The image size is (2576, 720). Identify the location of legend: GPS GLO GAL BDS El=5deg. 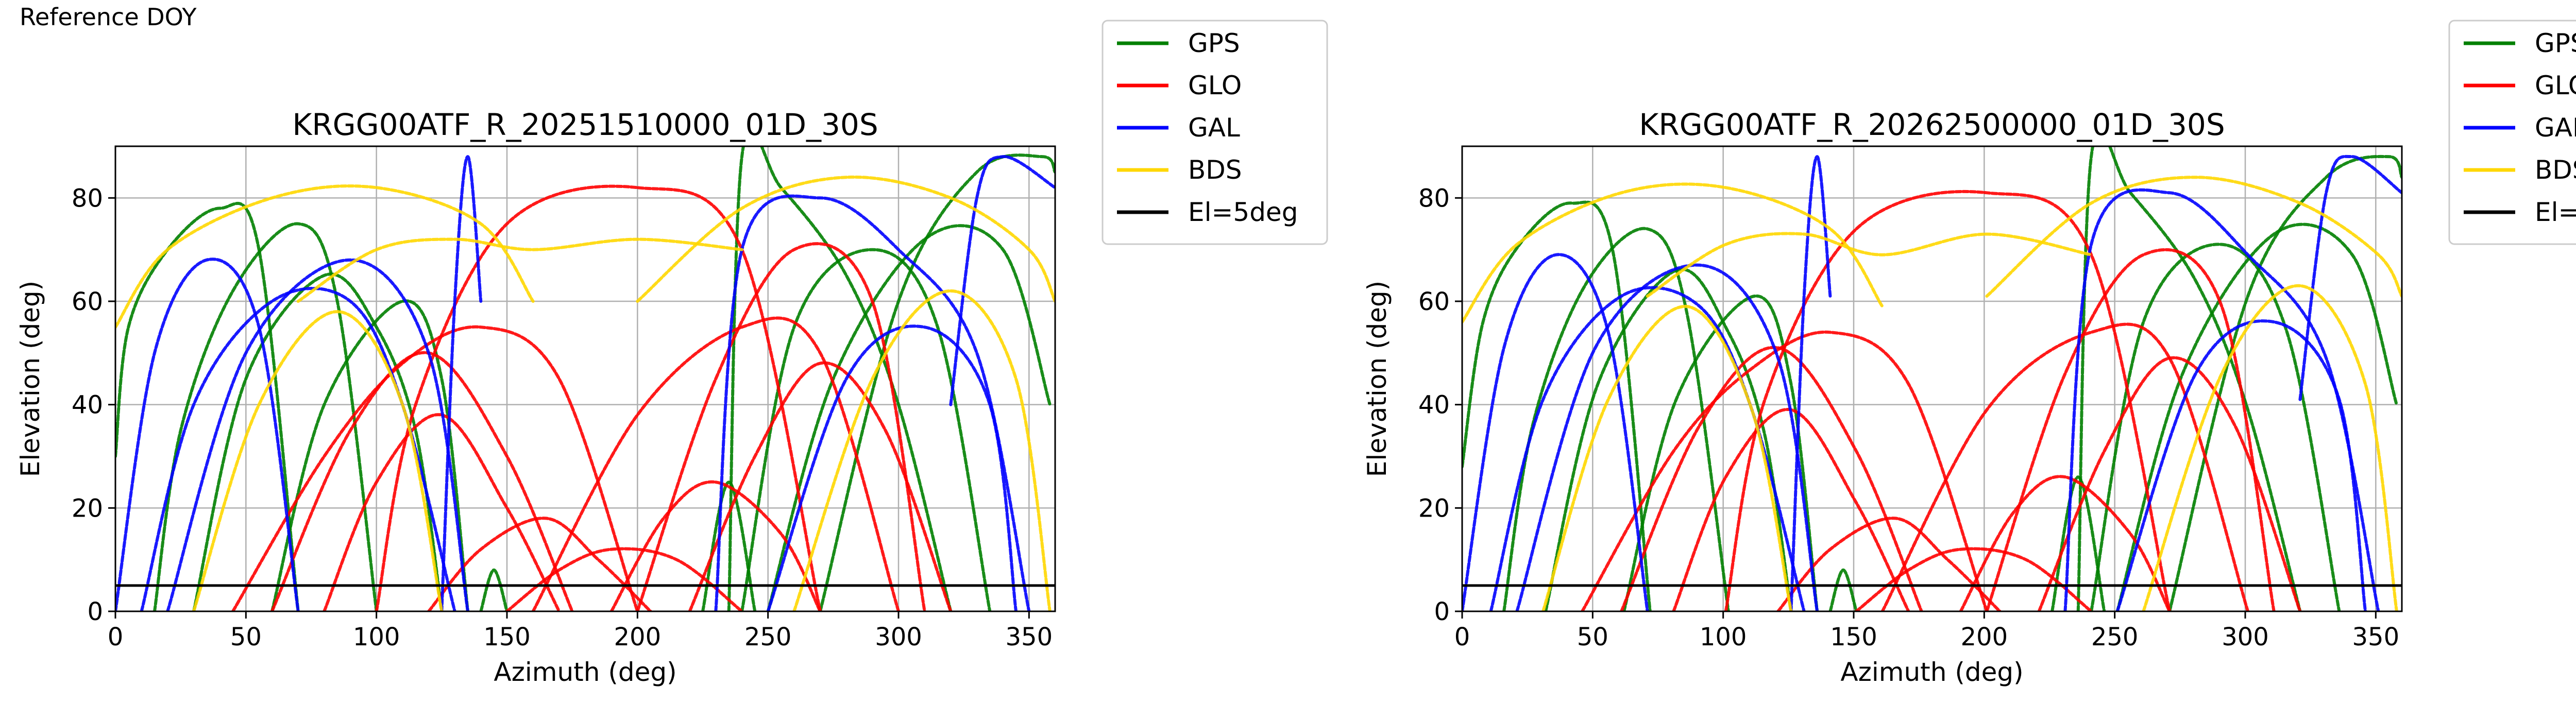
(1214, 132).